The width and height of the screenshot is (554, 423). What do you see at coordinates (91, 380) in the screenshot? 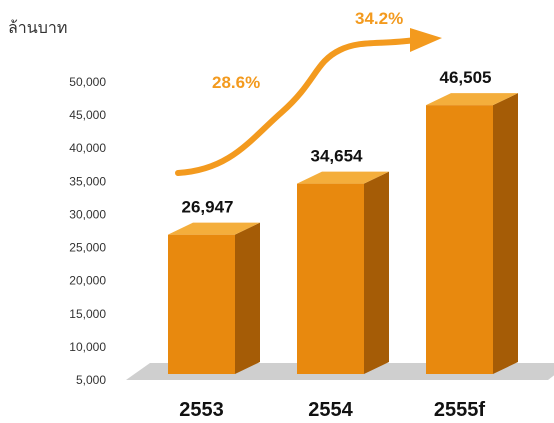
I see `y-tick-label: 5,000` at bounding box center [91, 380].